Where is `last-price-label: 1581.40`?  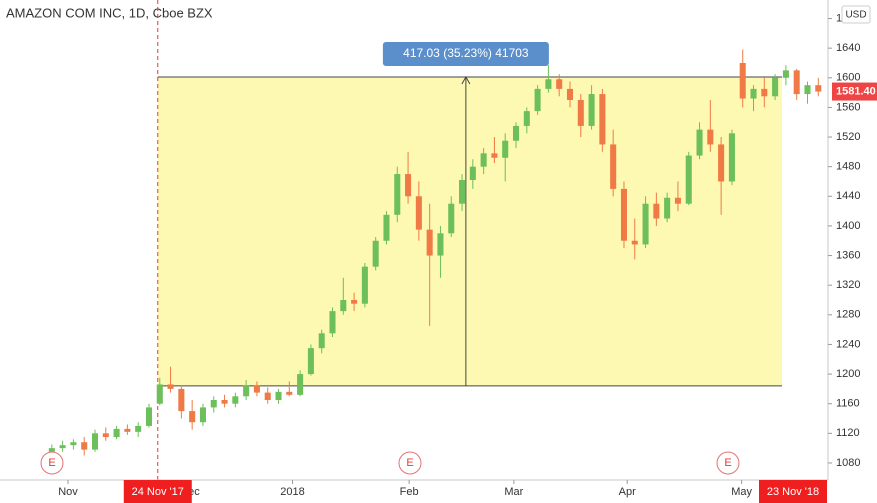 last-price-label: 1581.40 is located at coordinates (856, 91).